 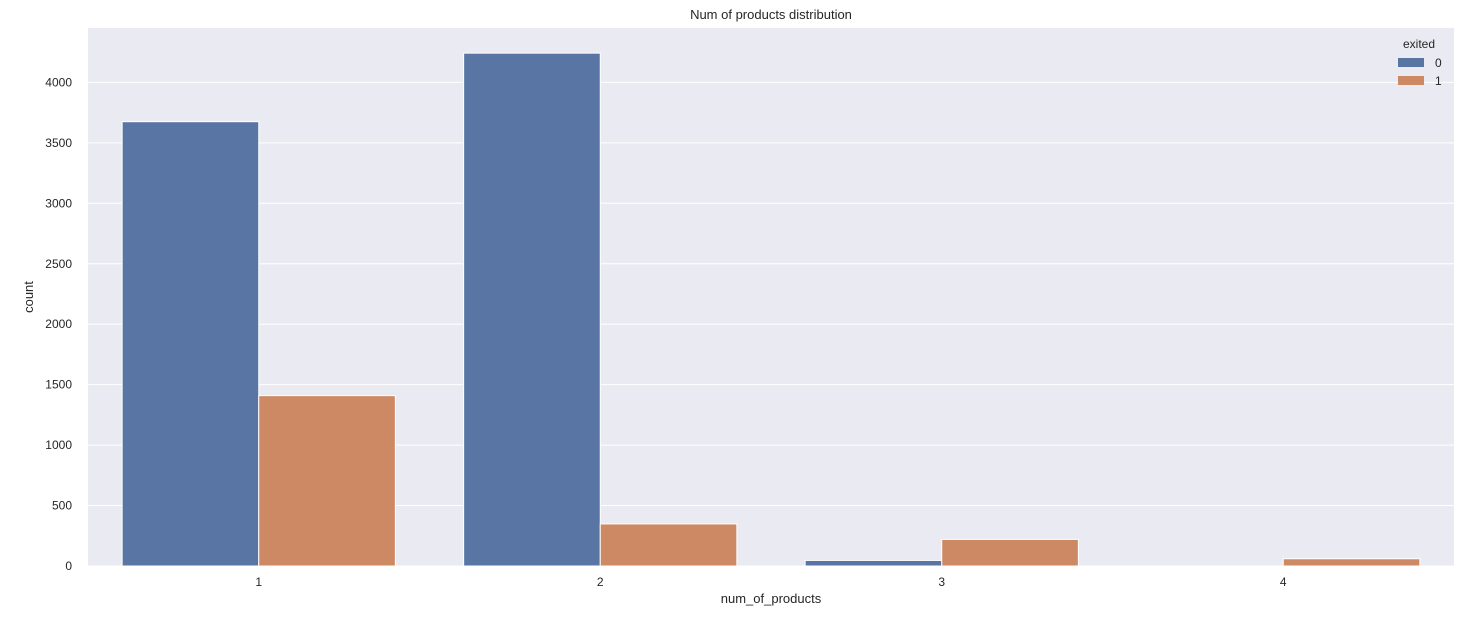 What do you see at coordinates (1438, 81) in the screenshot?
I see `legend-label-1: 1` at bounding box center [1438, 81].